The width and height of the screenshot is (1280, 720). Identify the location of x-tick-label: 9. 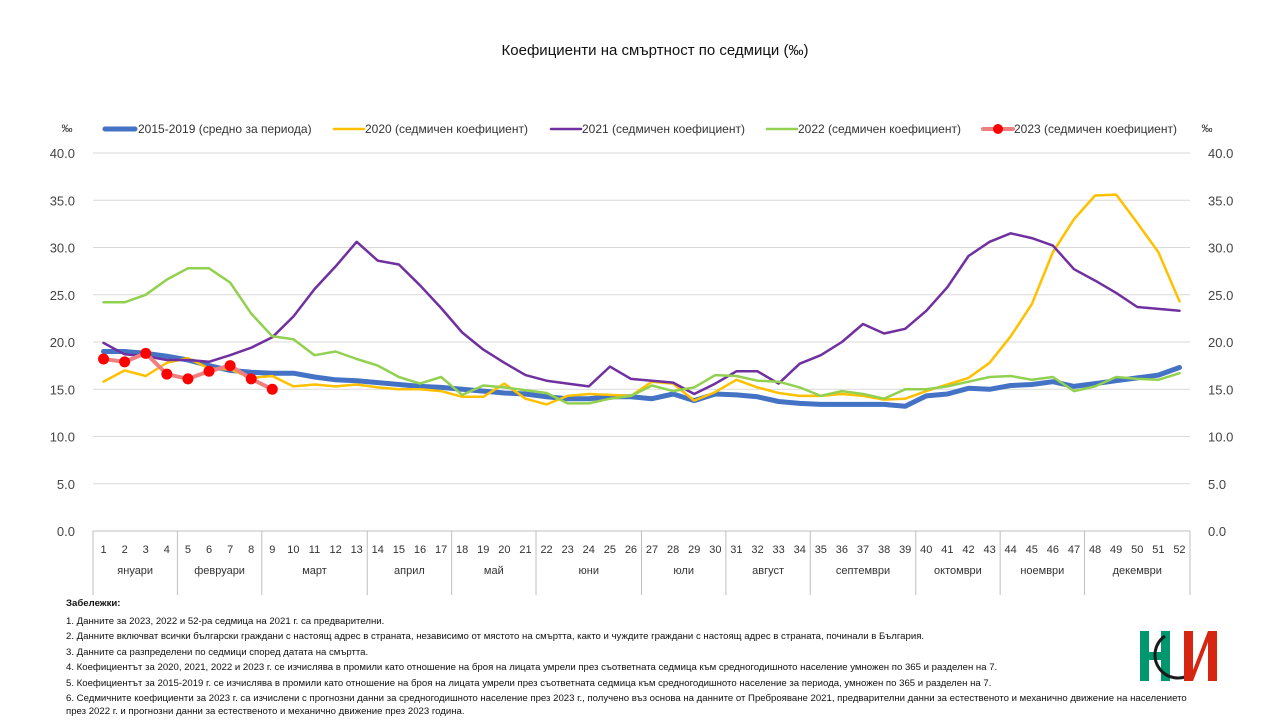
(272, 550).